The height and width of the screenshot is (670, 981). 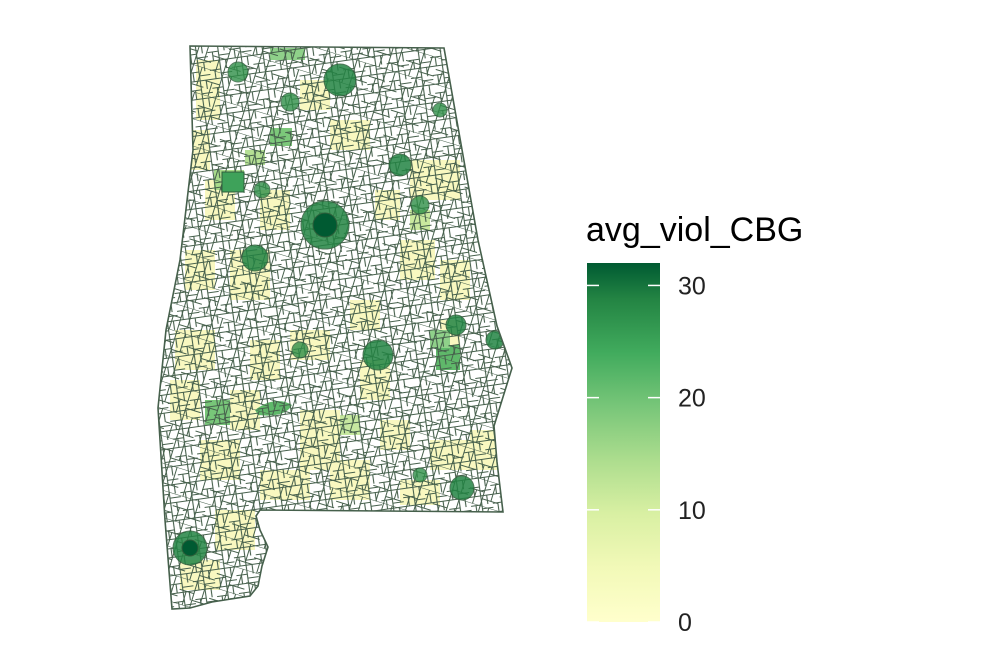 What do you see at coordinates (255, 258) in the screenshot?
I see `hotspot-tuscaloosa` at bounding box center [255, 258].